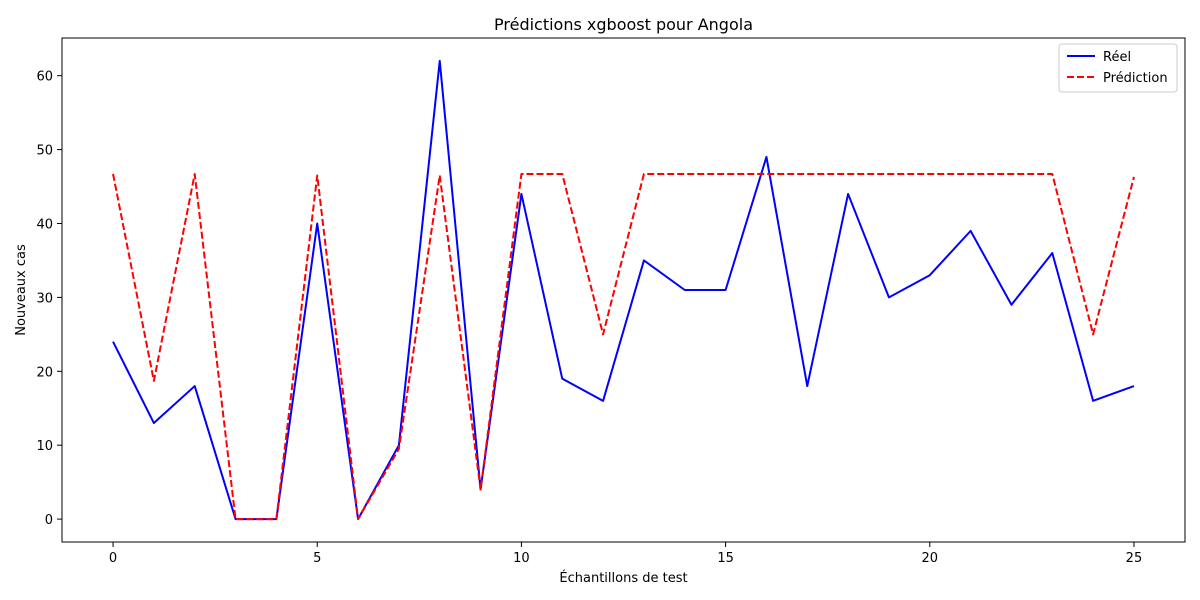 Image resolution: width=1200 pixels, height=600 pixels. Describe the element at coordinates (1134, 558) in the screenshot. I see `x-tick-label: 25` at that location.